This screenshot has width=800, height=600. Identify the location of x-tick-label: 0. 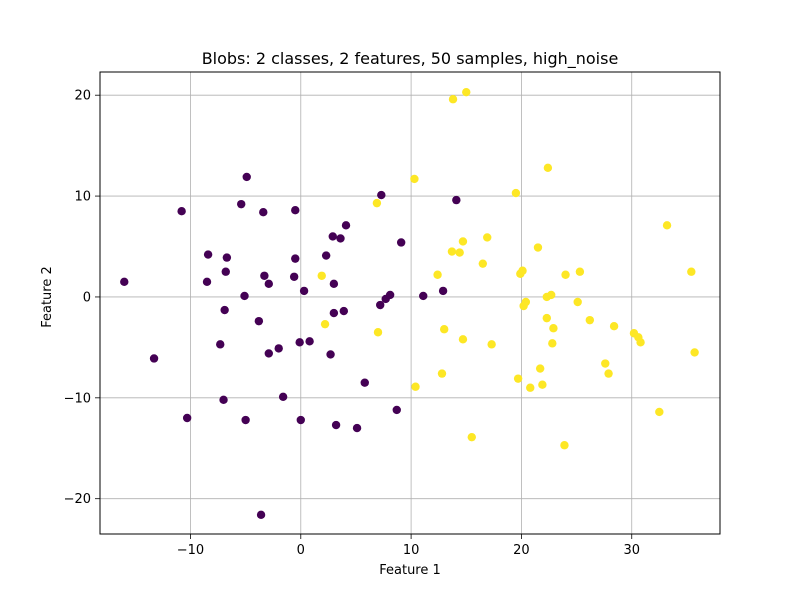
(301, 550).